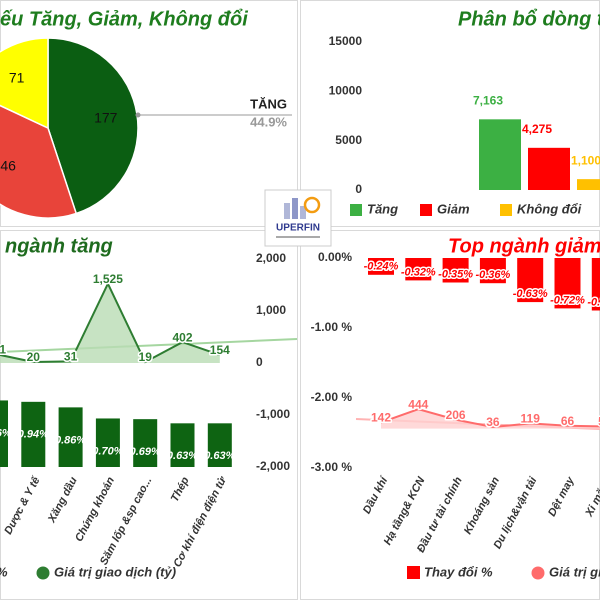 Image resolution: width=600 pixels, height=600 pixels. What do you see at coordinates (146, 357) in the screenshot?
I see `line-label: 19` at bounding box center [146, 357].